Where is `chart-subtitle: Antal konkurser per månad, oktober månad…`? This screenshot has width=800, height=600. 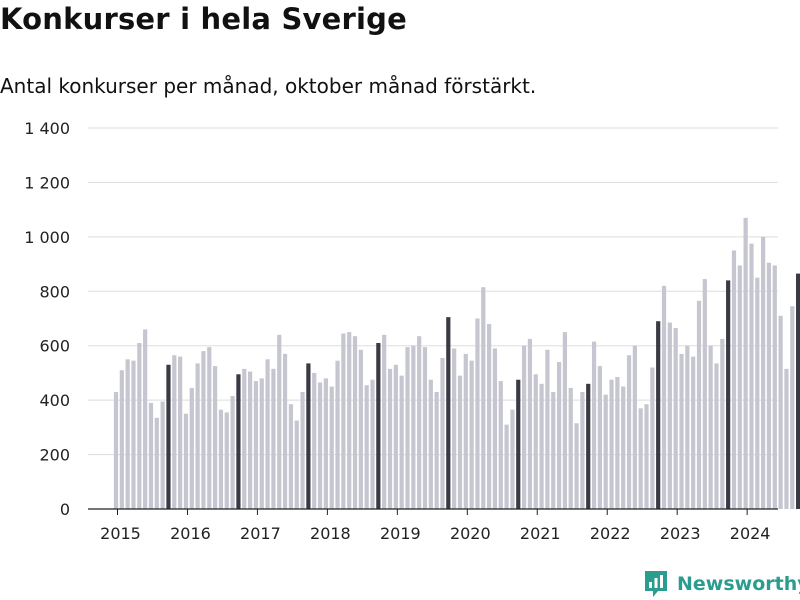
chart-subtitle: Antal konkurser per månad, oktober månad… is located at coordinates (268, 86).